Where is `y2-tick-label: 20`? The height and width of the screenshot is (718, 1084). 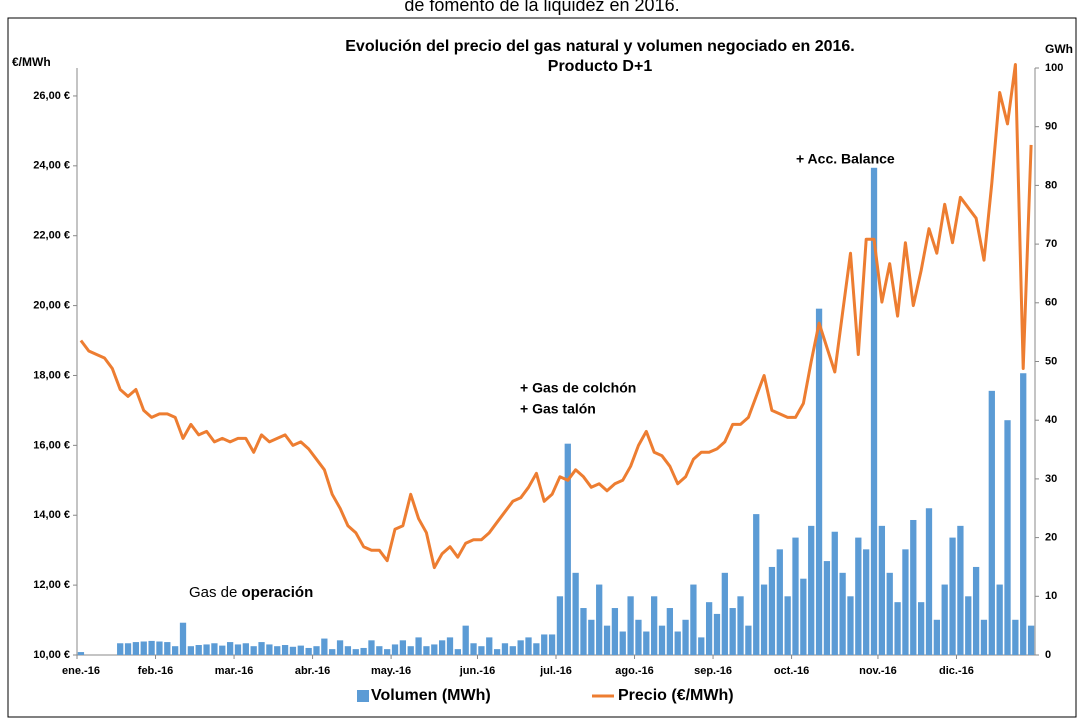
y2-tick-label: 20 is located at coordinates (1051, 538).